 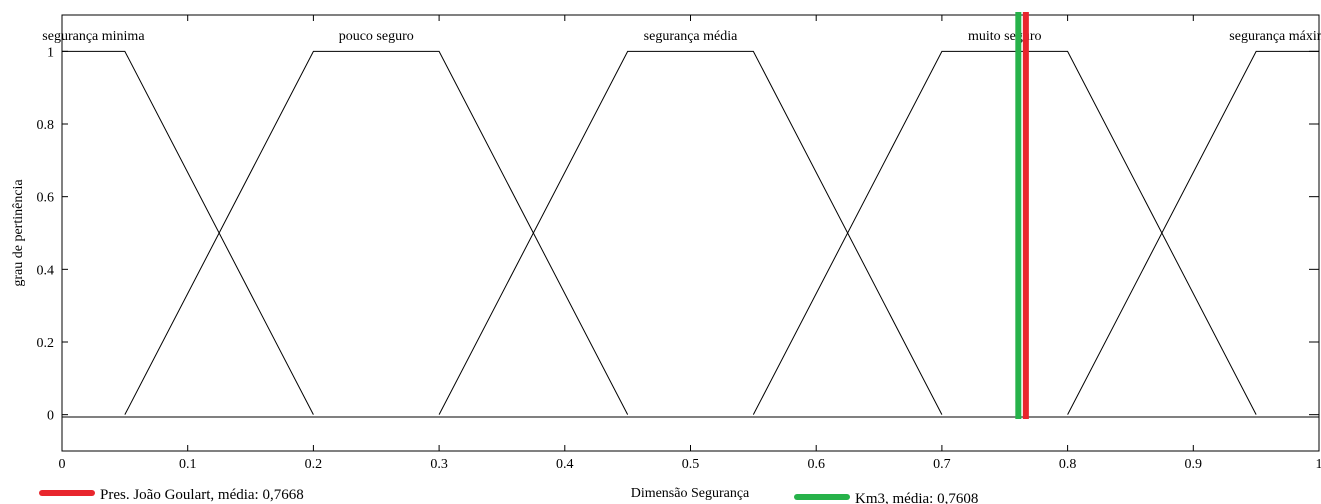 What do you see at coordinates (1068, 464) in the screenshot?
I see `x-tick-label: 0.8` at bounding box center [1068, 464].